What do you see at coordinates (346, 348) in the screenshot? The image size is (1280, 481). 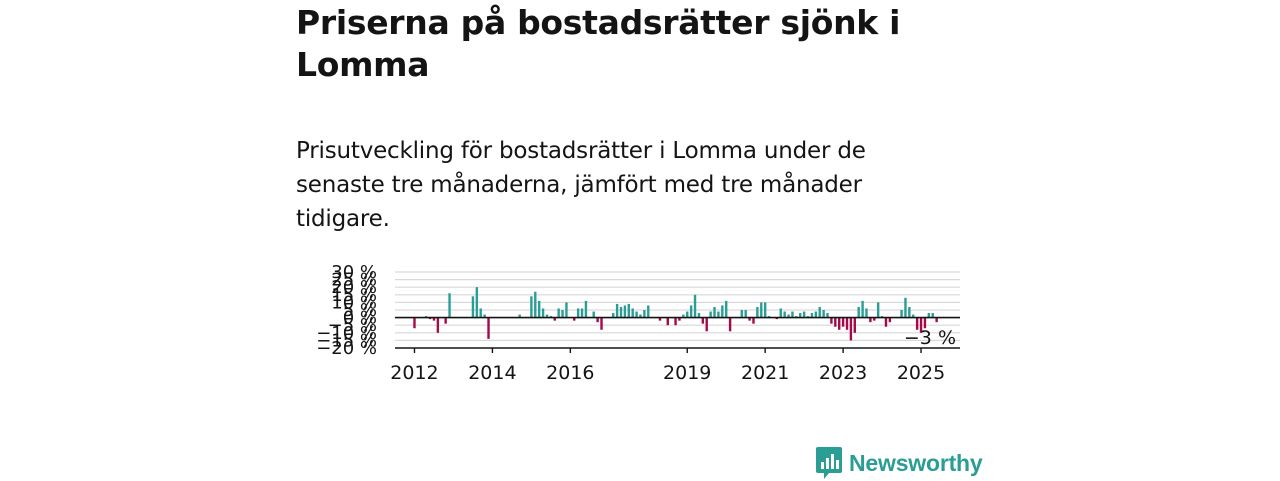 I see `y-tick-label: −20 %` at bounding box center [346, 348].